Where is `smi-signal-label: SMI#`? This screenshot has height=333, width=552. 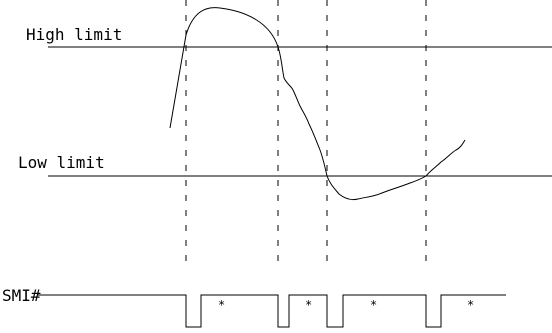 smi-signal-label: SMI# is located at coordinates (21, 295).